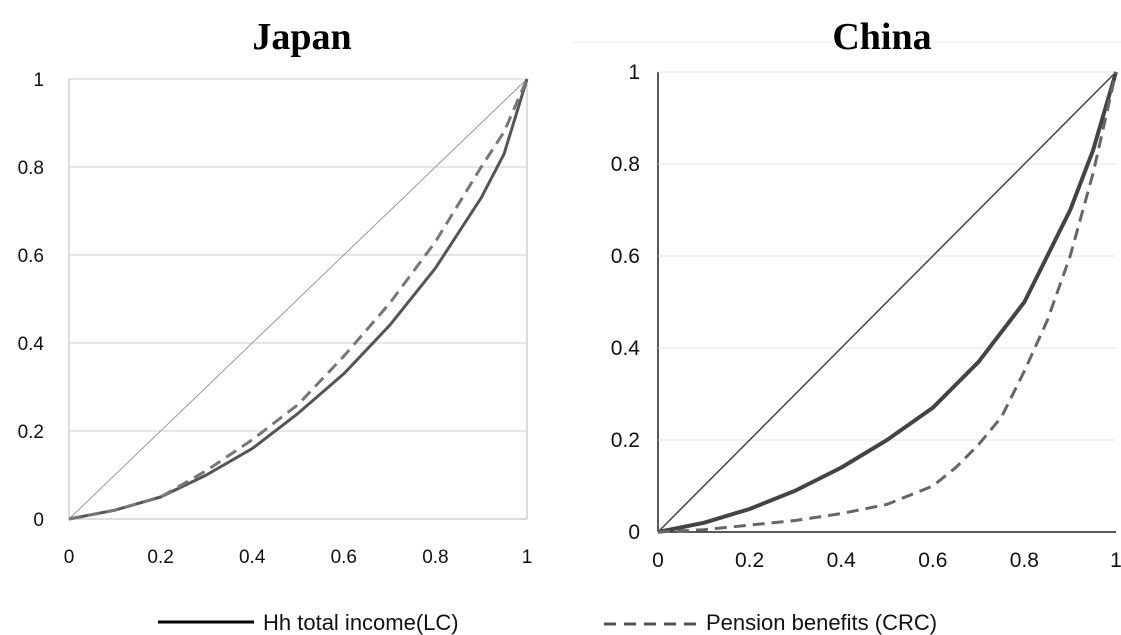 This screenshot has height=635, width=1121. I want to click on x-tick-label-japan: 1, so click(527, 557).